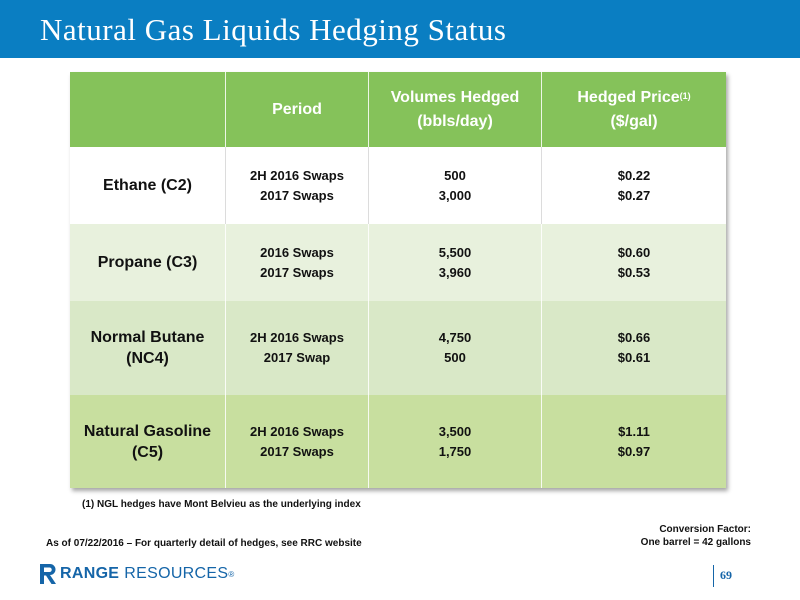 Image resolution: width=800 pixels, height=600 pixels. Describe the element at coordinates (455, 252) in the screenshot. I see `volume-value: 5,500` at that location.